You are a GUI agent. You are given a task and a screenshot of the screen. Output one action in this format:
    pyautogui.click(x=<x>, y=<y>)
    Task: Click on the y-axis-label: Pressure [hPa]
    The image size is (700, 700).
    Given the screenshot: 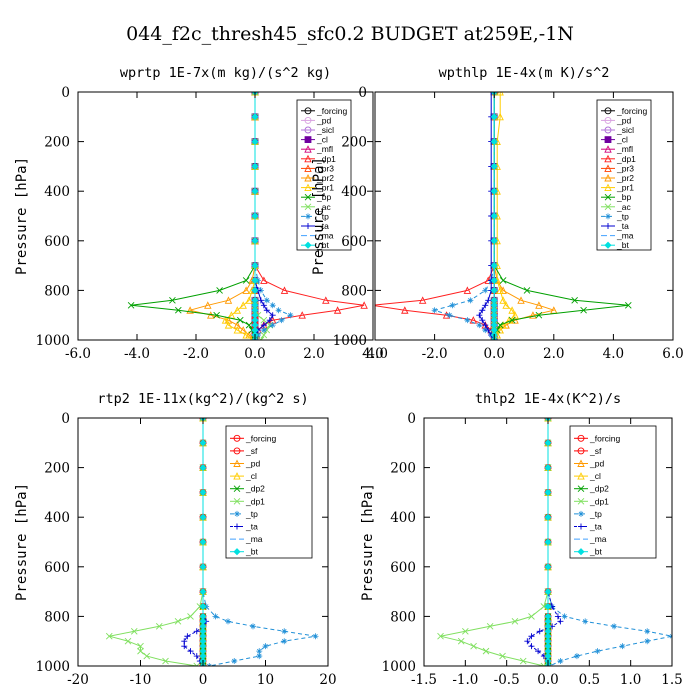 What is the action you would take?
    pyautogui.click(x=319, y=216)
    